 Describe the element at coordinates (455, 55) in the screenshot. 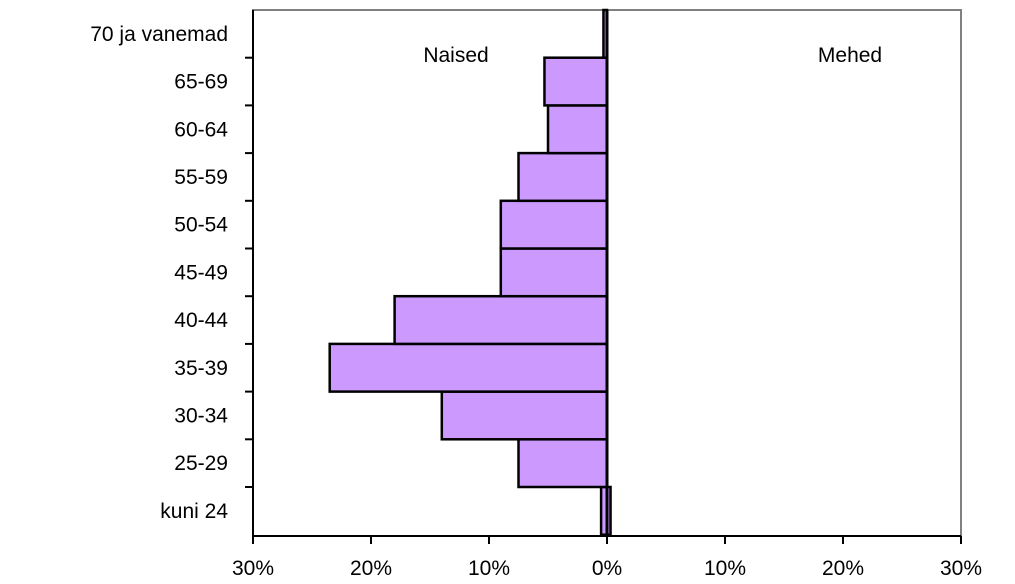

I see `side-label-naised: Naised` at that location.